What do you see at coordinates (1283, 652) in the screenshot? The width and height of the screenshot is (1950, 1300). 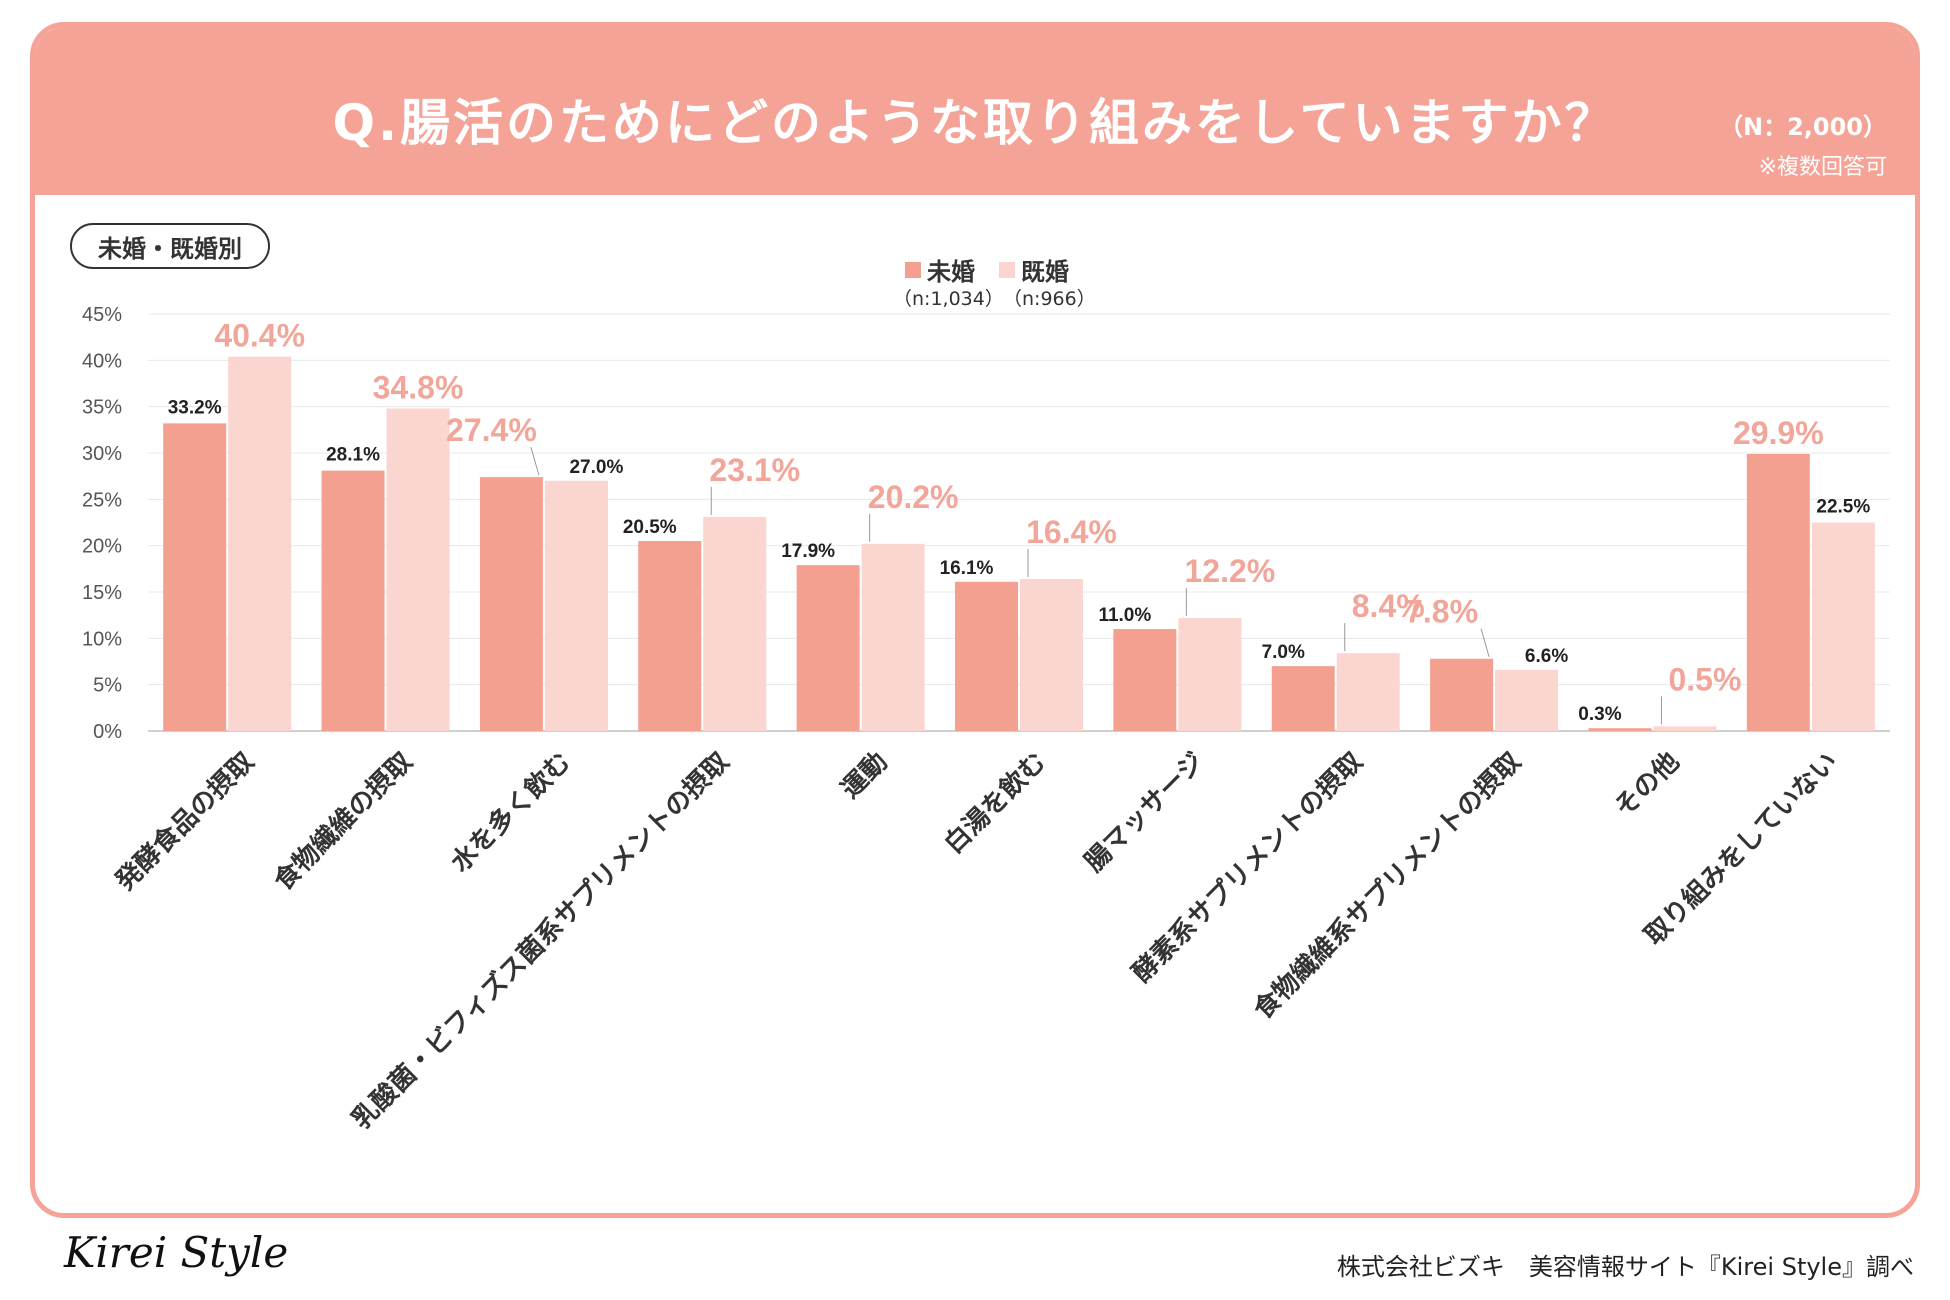 I see `data-label-unmarried: 7.0%` at bounding box center [1283, 652].